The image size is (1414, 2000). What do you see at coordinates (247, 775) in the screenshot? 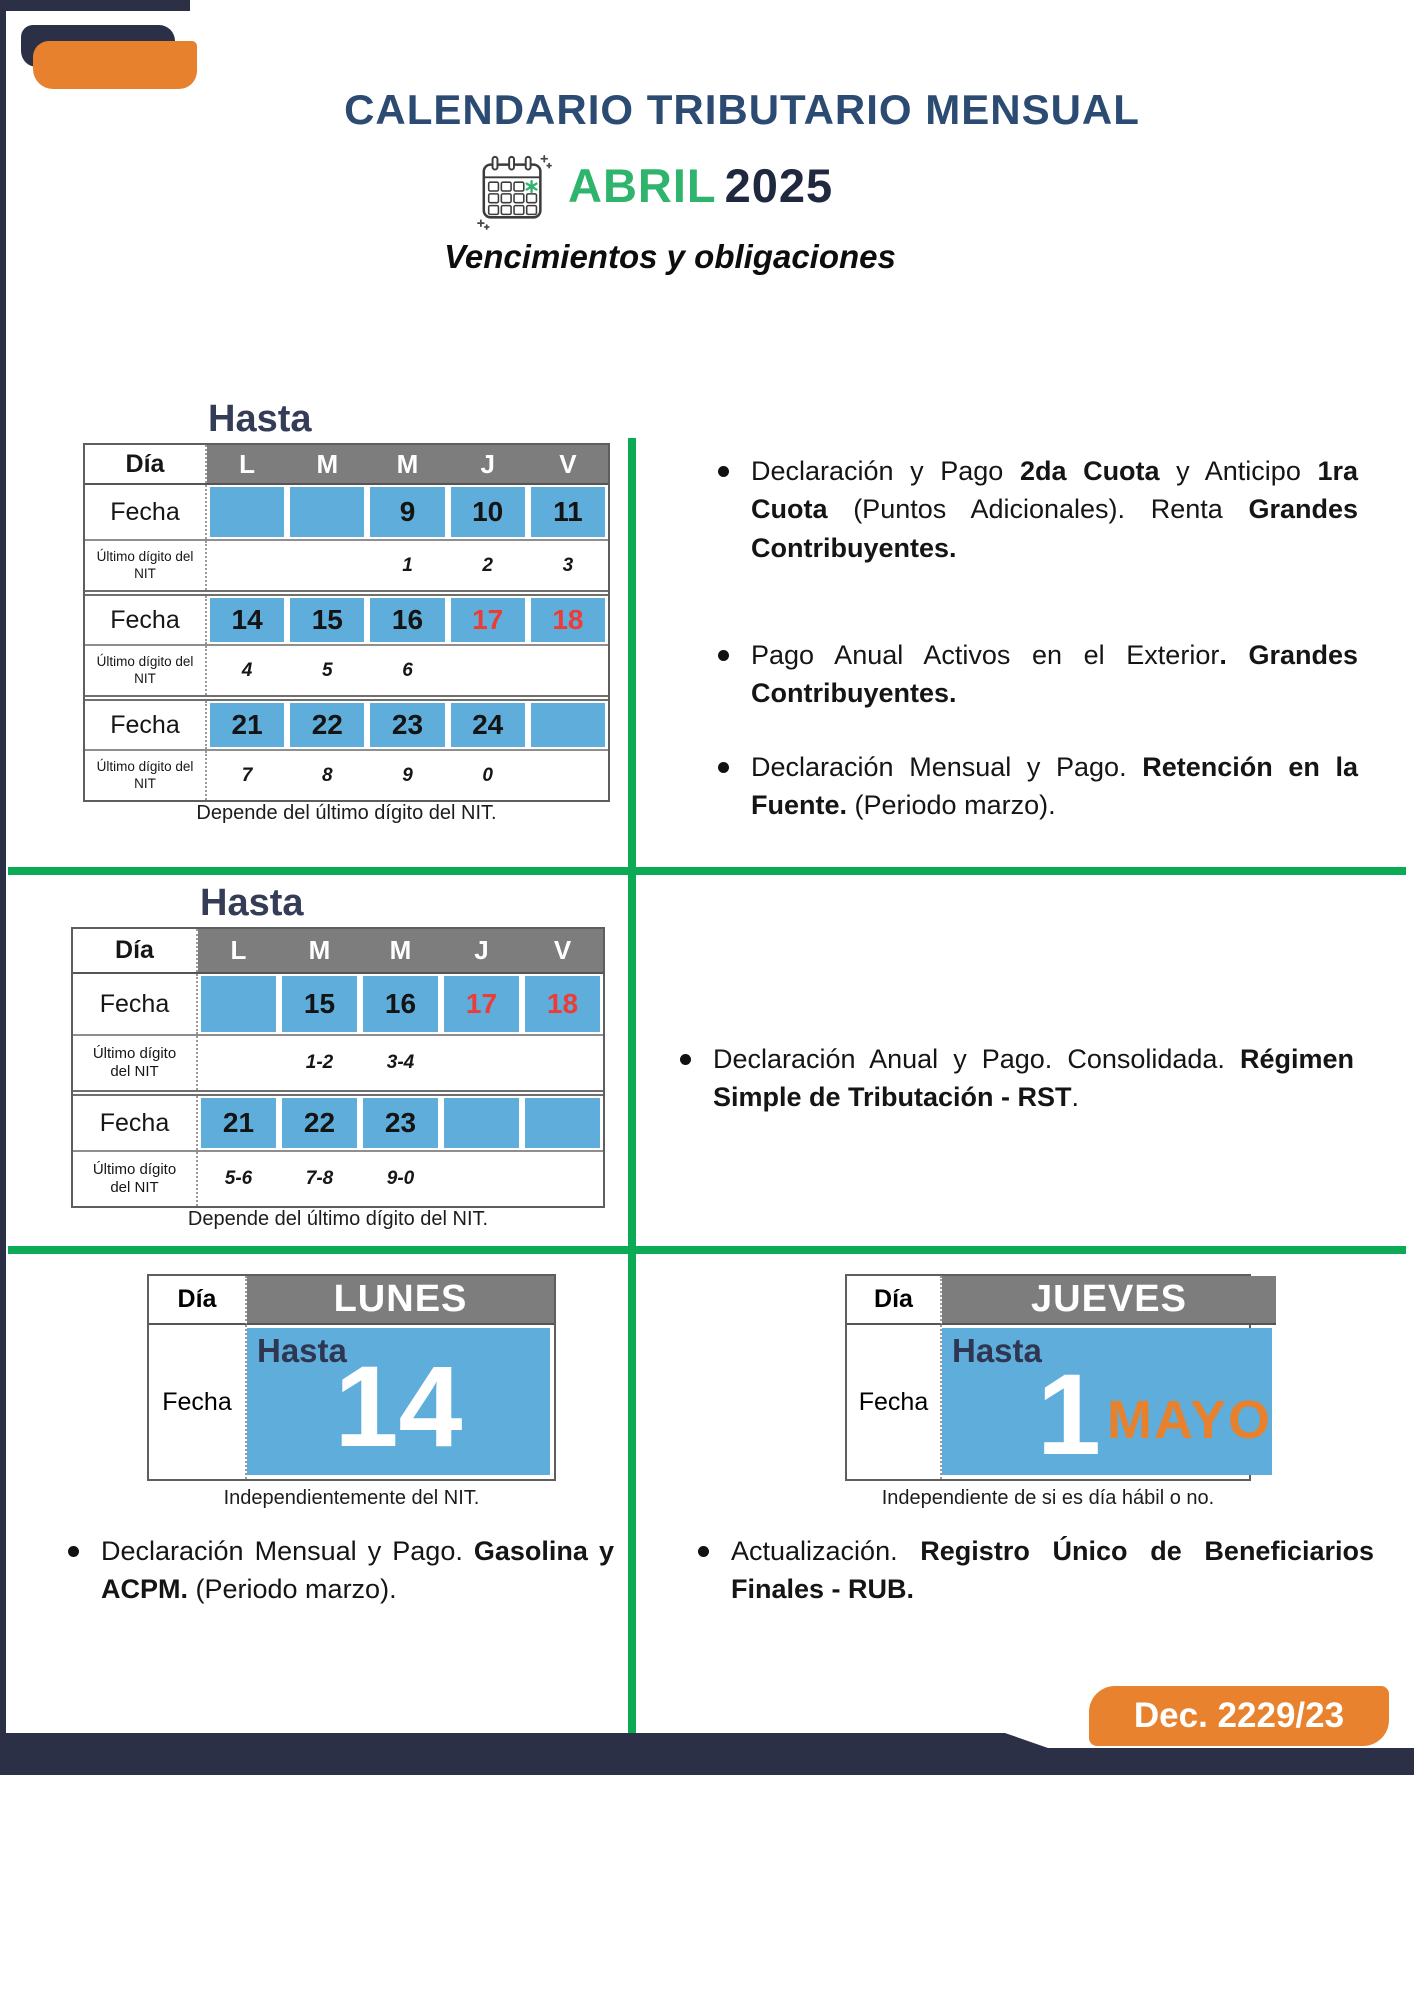
I see `nit-cell: 7` at bounding box center [247, 775].